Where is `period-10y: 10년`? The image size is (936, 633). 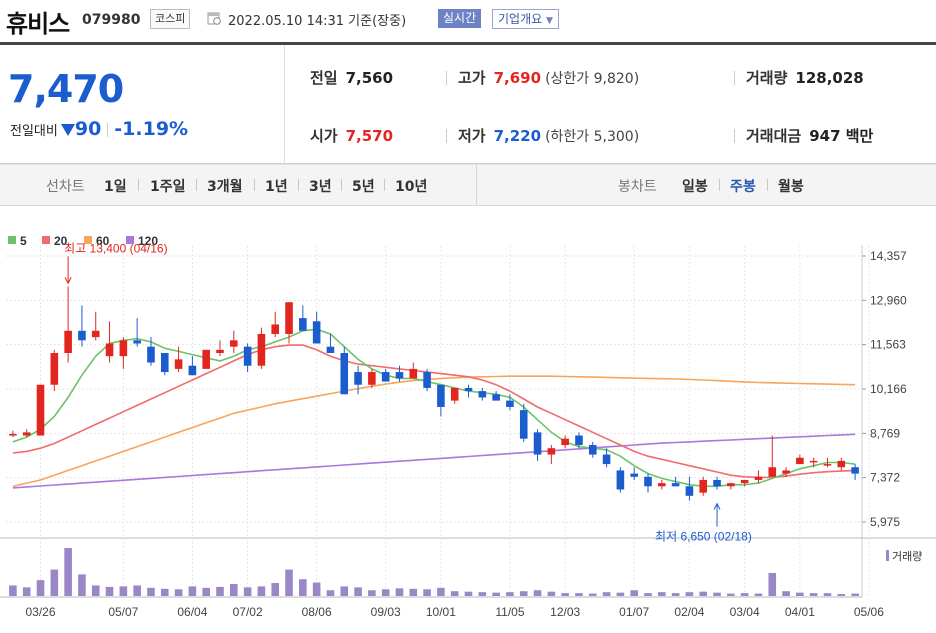
period-10y: 10년 is located at coordinates (411, 187).